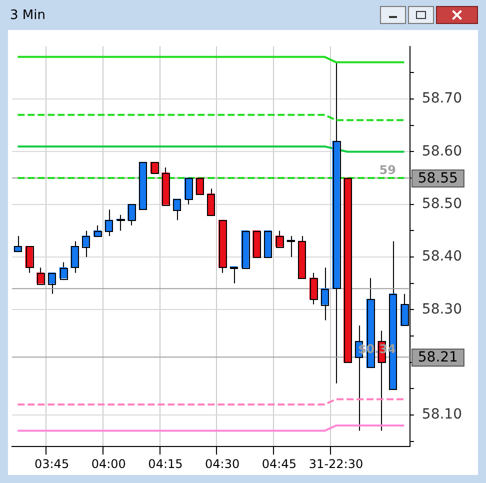 The height and width of the screenshot is (483, 486). I want to click on y-tick-label: 58.60, so click(442, 151).